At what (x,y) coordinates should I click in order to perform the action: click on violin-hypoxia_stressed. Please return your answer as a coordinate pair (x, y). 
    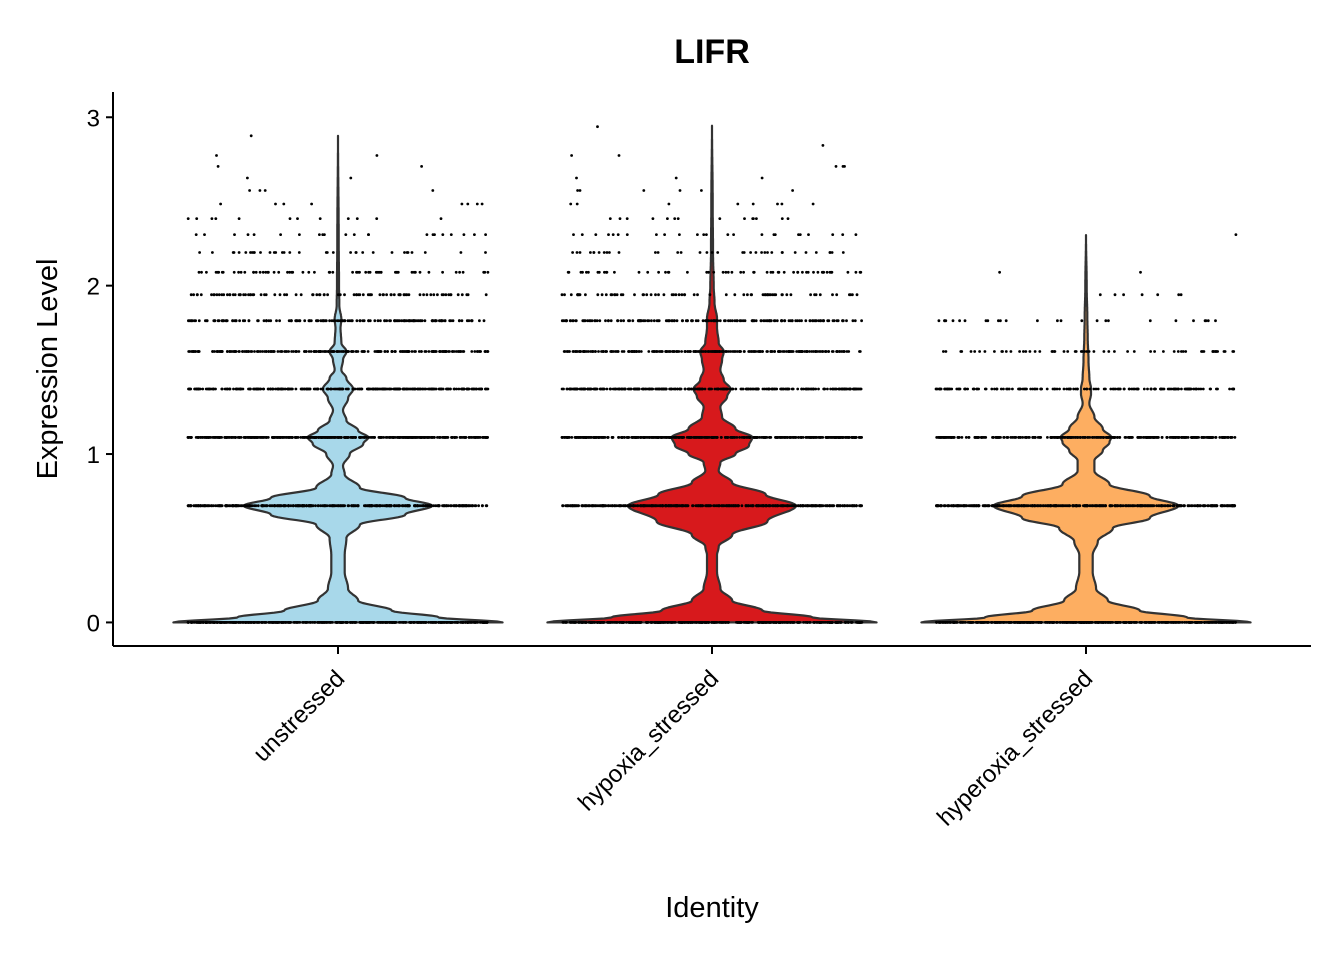
    Looking at the image, I should click on (712, 374).